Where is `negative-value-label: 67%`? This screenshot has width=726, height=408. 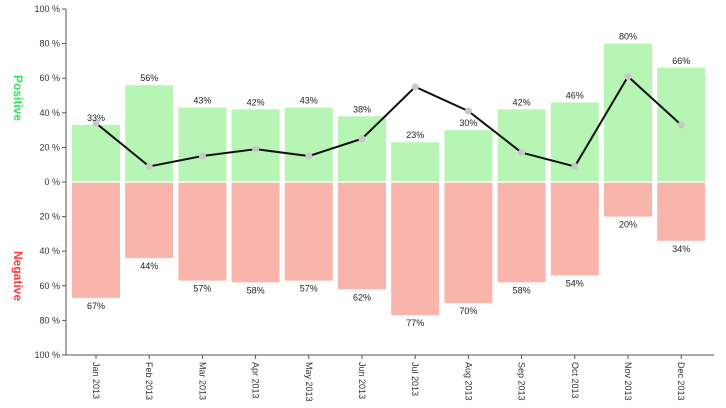 negative-value-label: 67% is located at coordinates (96, 306).